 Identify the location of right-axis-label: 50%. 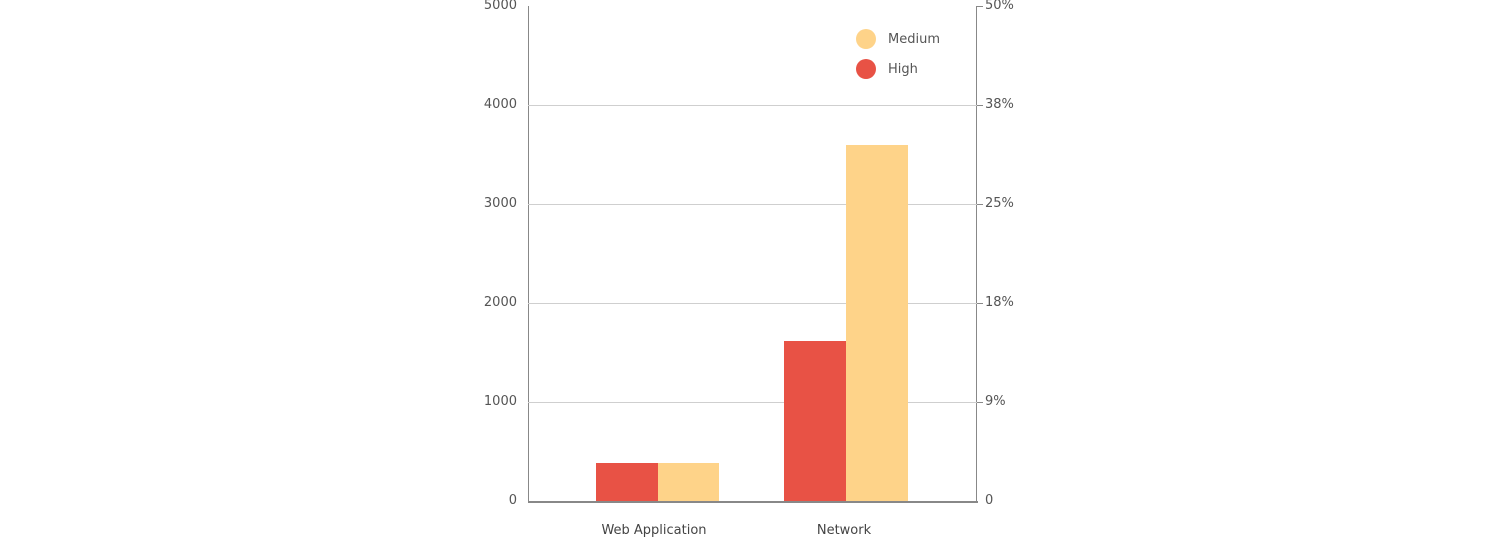
(999, 6).